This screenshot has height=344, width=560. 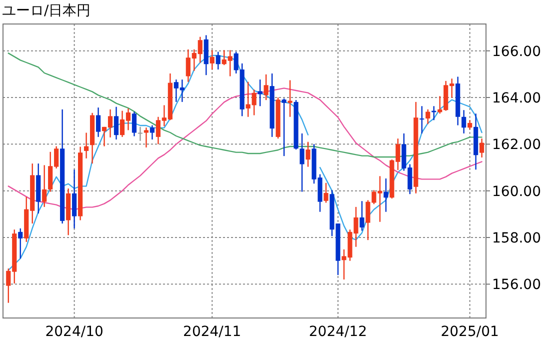 What do you see at coordinates (469, 332) in the screenshot?
I see `x-tick-label: 2025/01` at bounding box center [469, 332].